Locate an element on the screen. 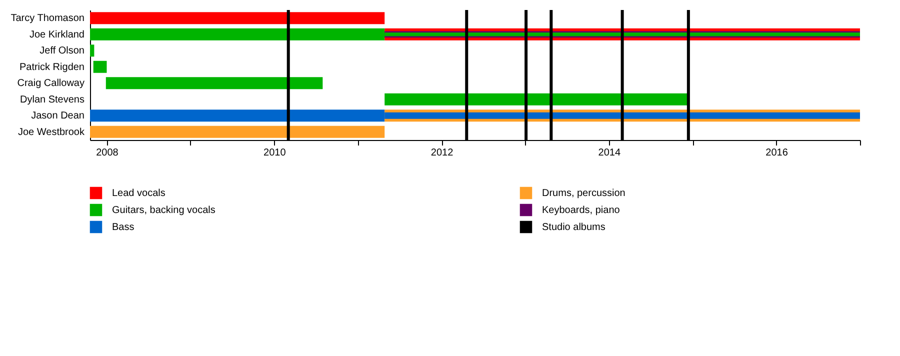 The width and height of the screenshot is (900, 356). y-tick-label: Jason Dean is located at coordinates (57, 116).